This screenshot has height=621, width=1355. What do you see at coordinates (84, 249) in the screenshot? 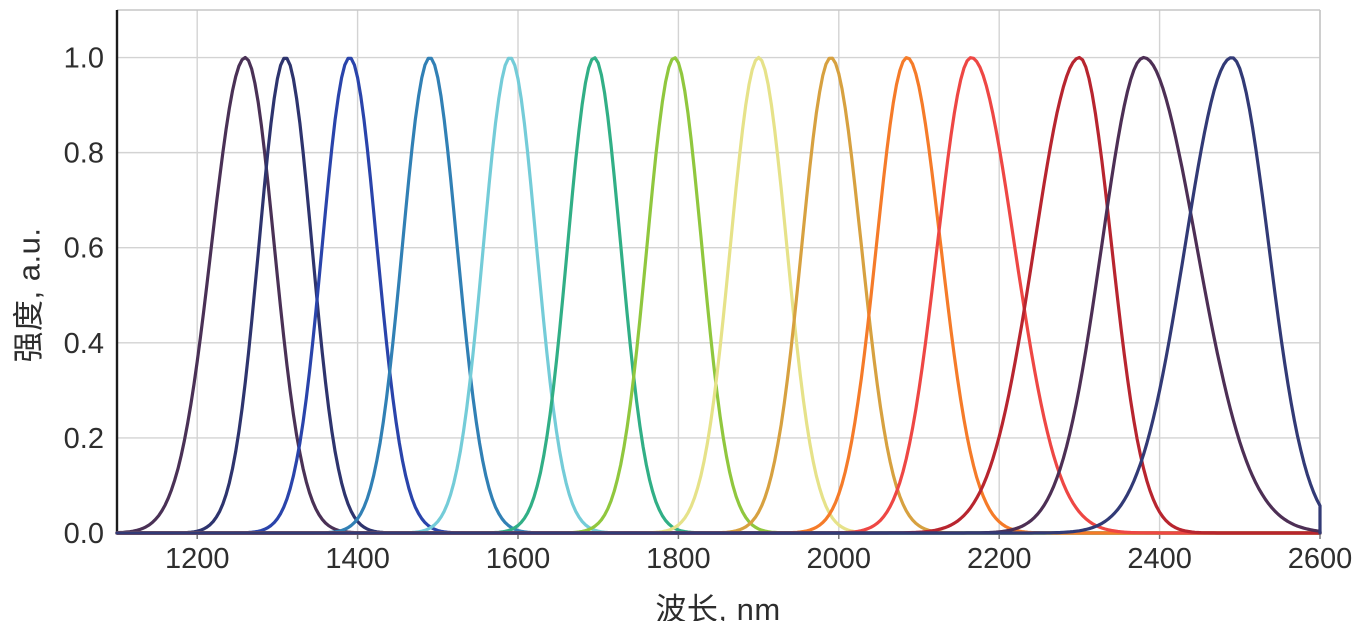
I see `y-tick-label-0.6: 0.6` at bounding box center [84, 249].